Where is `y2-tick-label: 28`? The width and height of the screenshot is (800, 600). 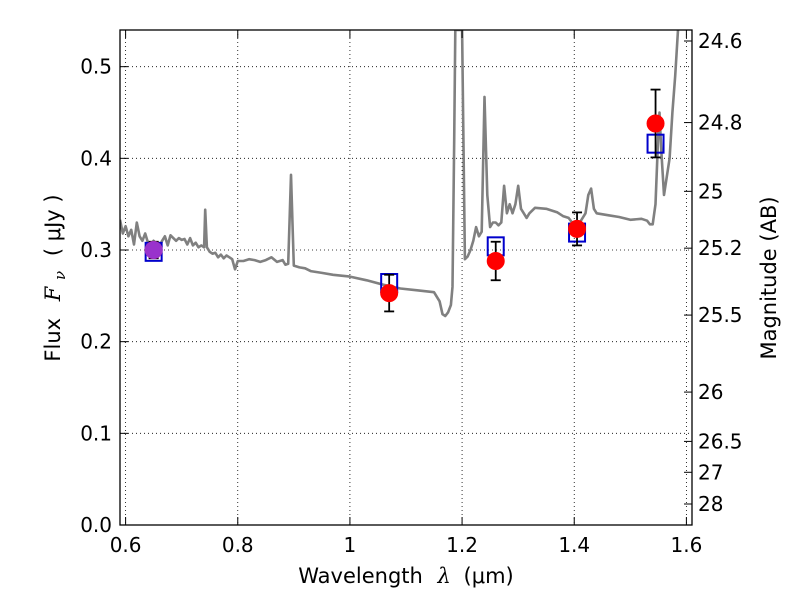 y2-tick-label: 28 is located at coordinates (710, 504).